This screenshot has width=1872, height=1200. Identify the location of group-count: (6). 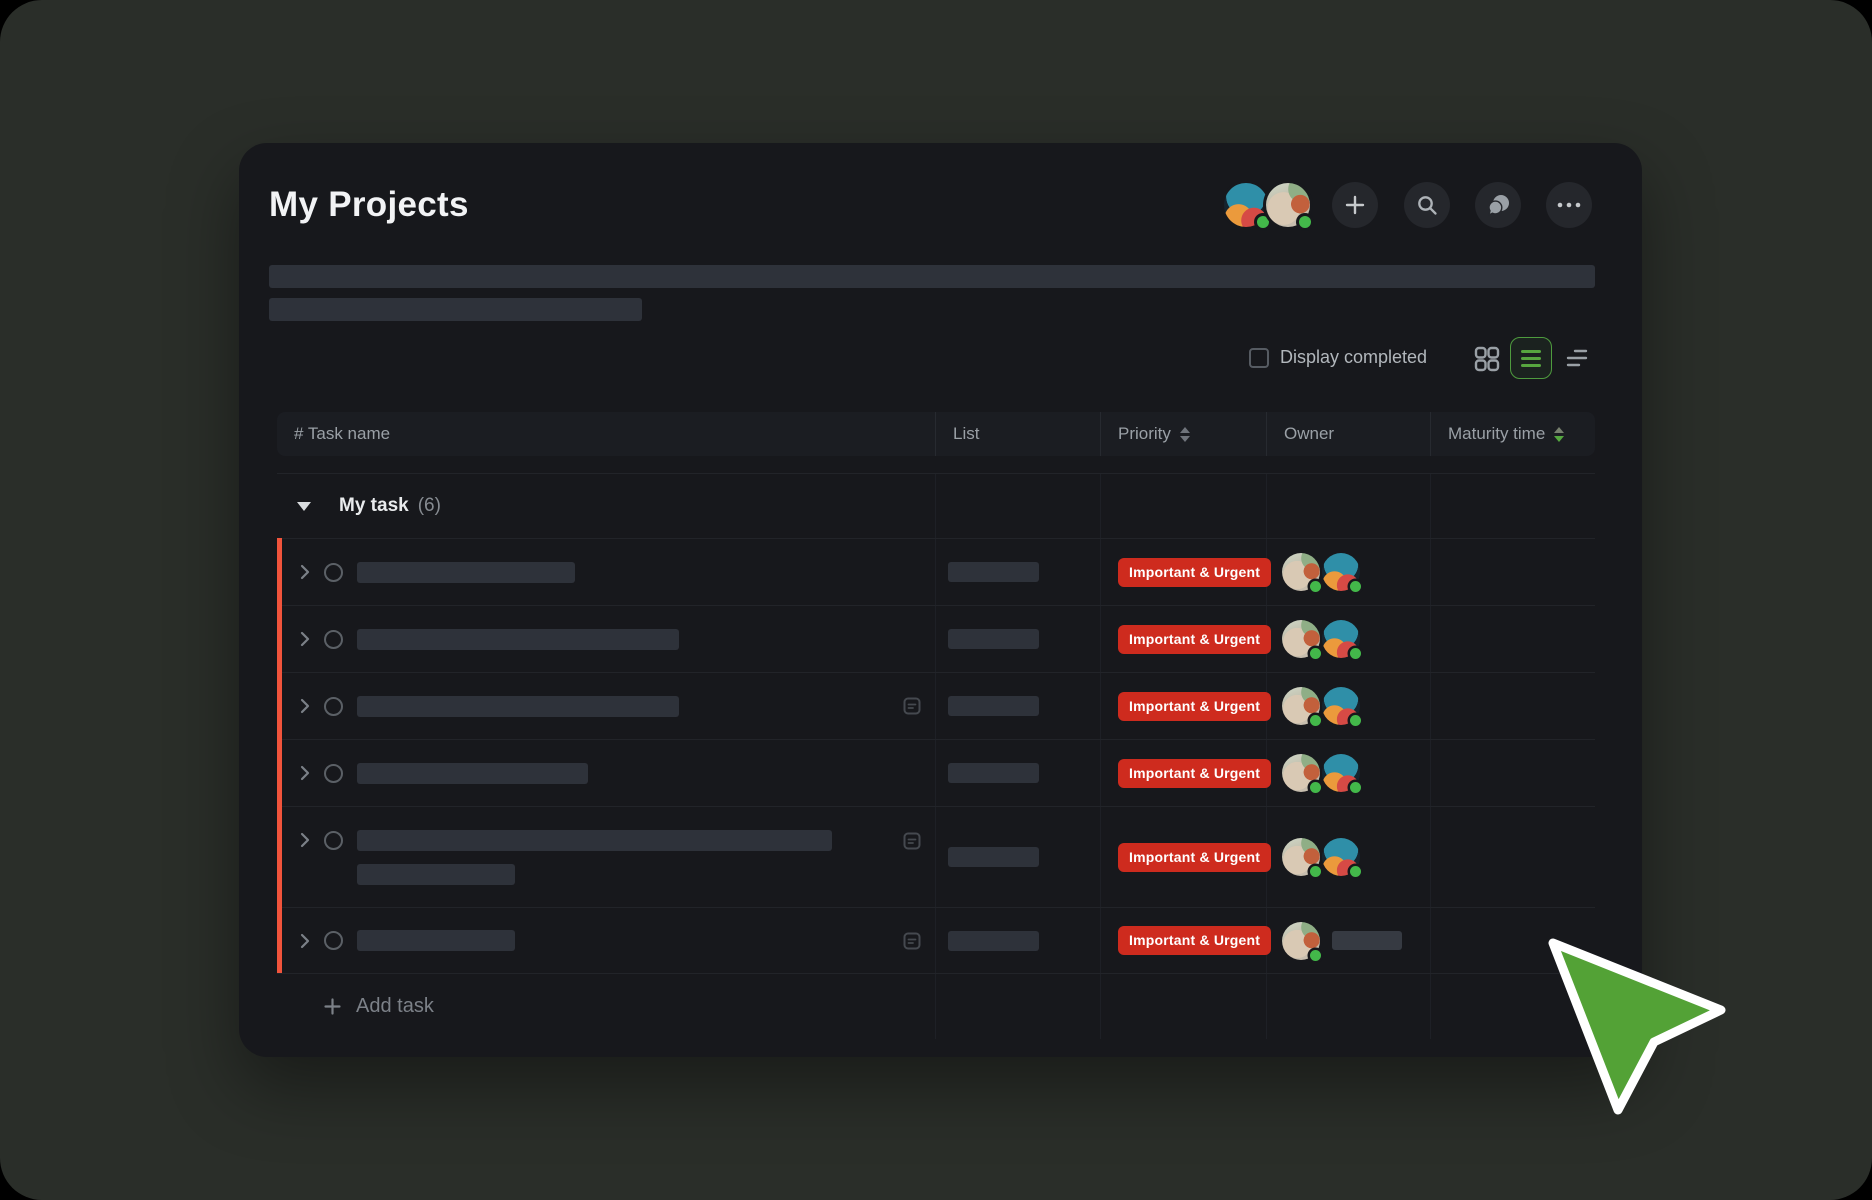
(429, 505).